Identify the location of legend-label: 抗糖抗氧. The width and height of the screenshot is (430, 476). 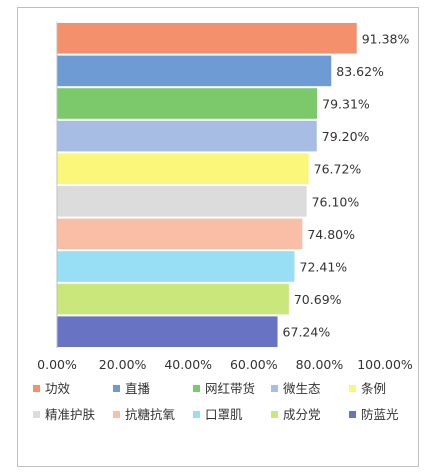
(150, 414).